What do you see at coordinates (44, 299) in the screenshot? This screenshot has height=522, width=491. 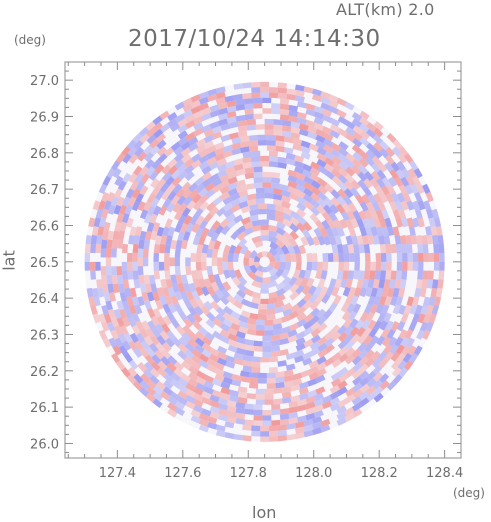 I see `y-tick-label: 26.4` at bounding box center [44, 299].